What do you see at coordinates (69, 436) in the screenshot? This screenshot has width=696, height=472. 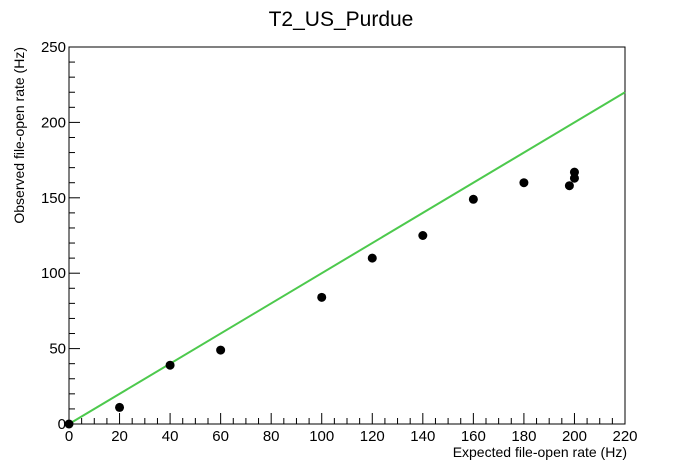 I see `x-tick-label: 0` at bounding box center [69, 436].